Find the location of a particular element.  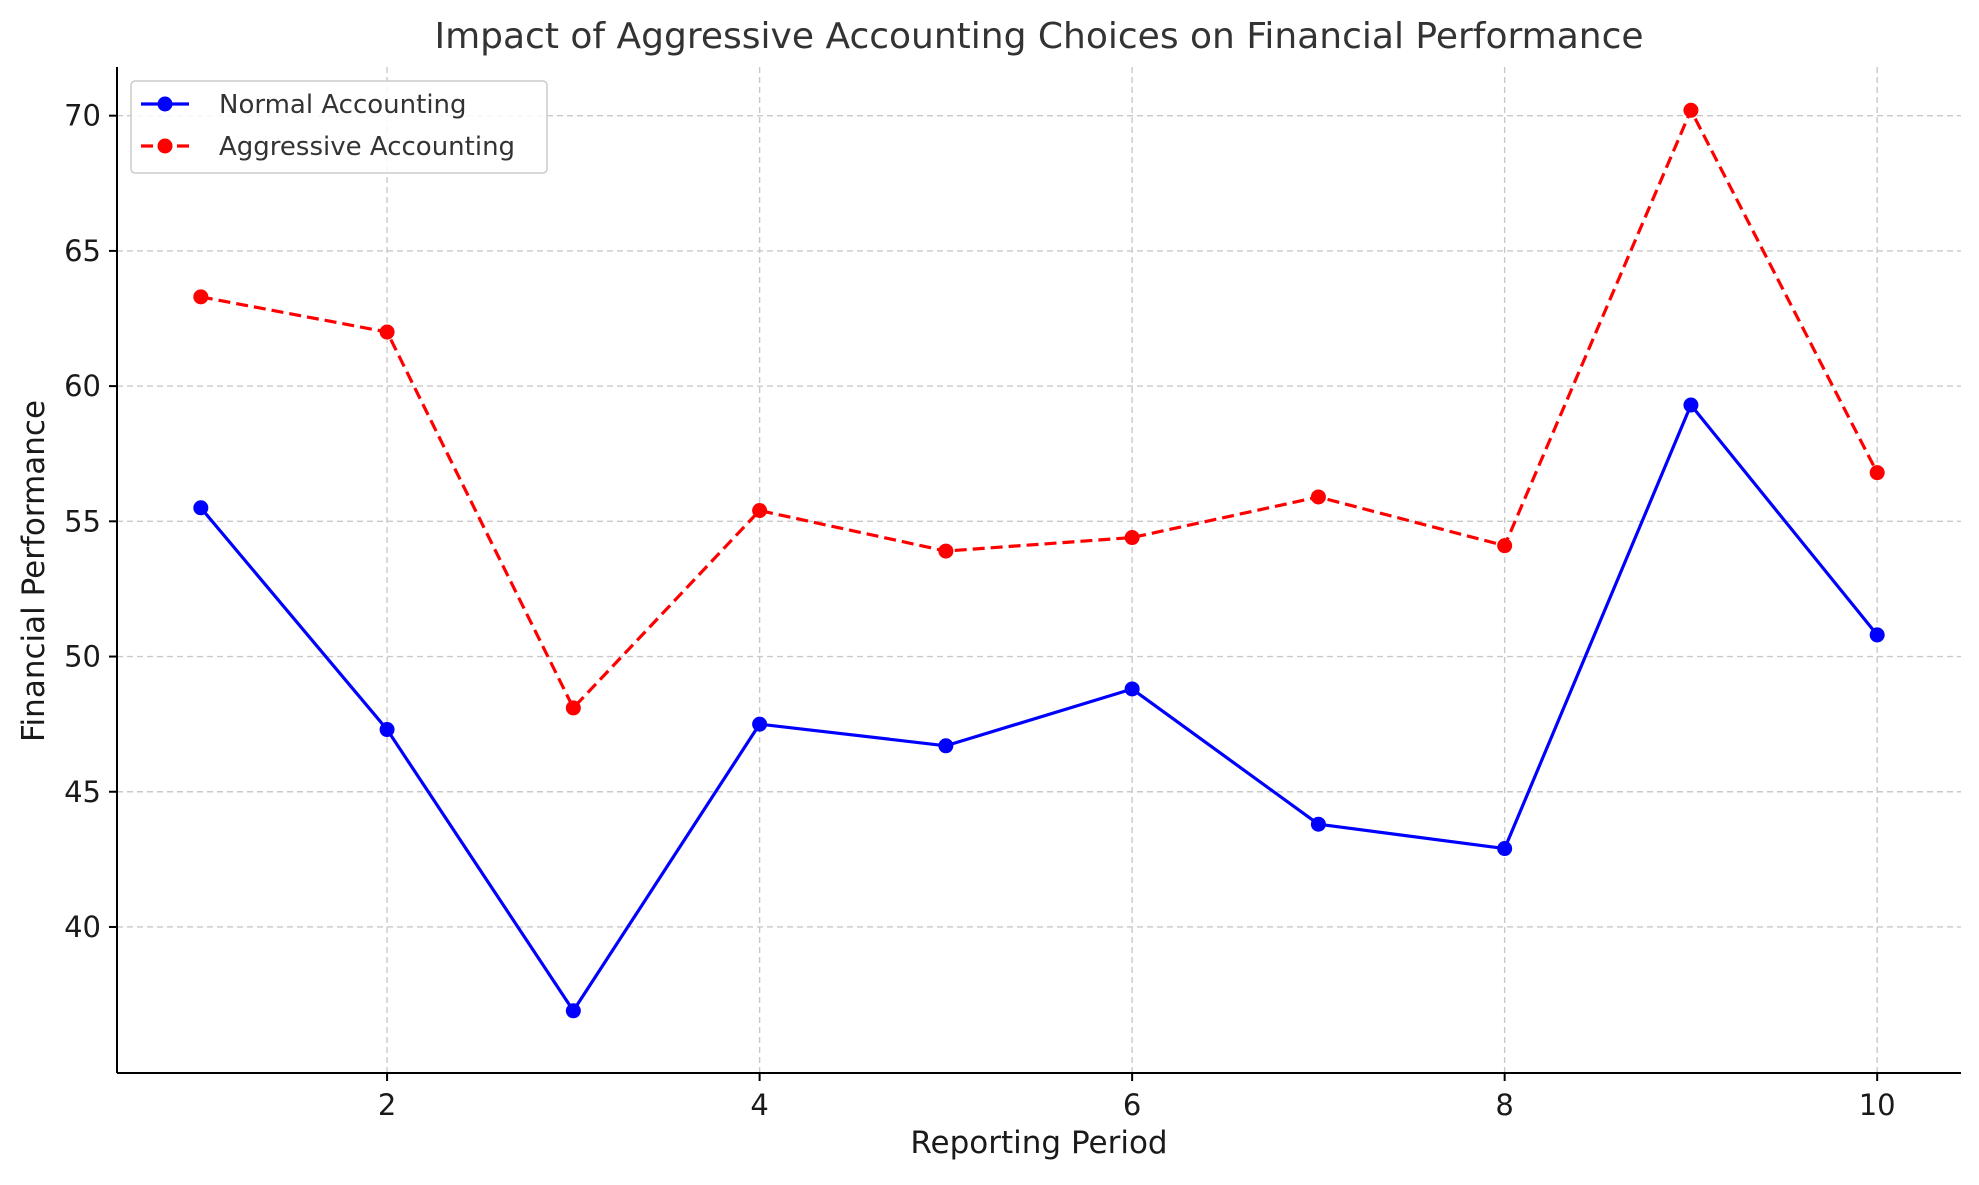

x-tick-label: 8 is located at coordinates (1504, 1105).